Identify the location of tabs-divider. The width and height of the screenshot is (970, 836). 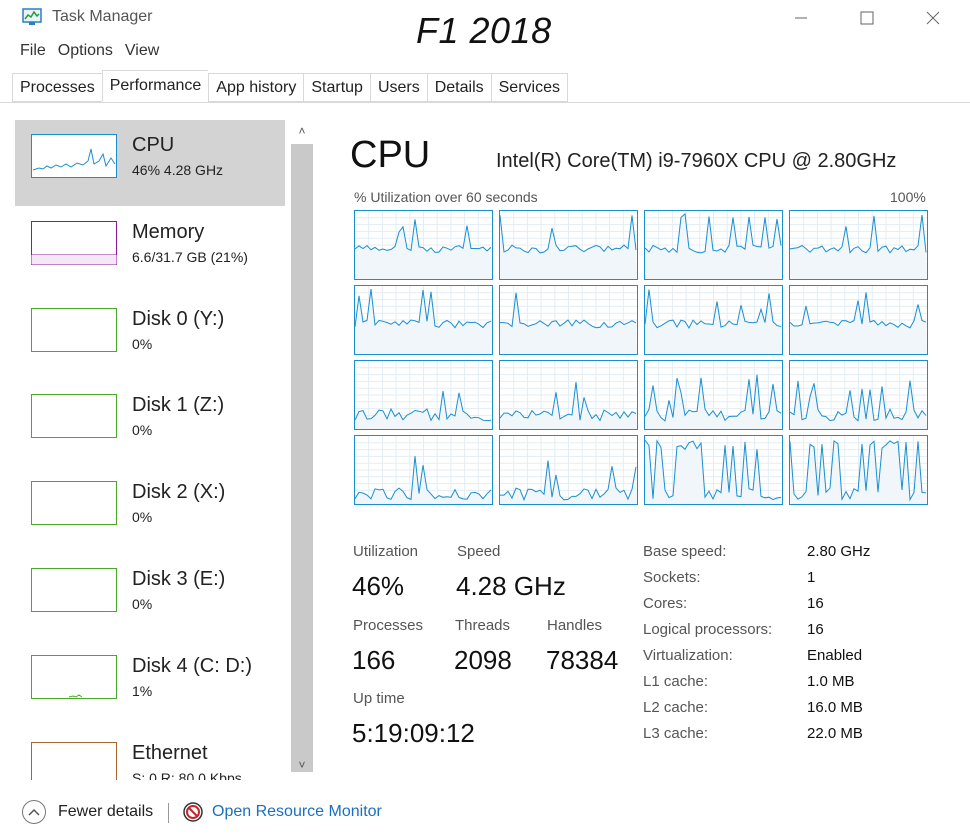
(485, 102).